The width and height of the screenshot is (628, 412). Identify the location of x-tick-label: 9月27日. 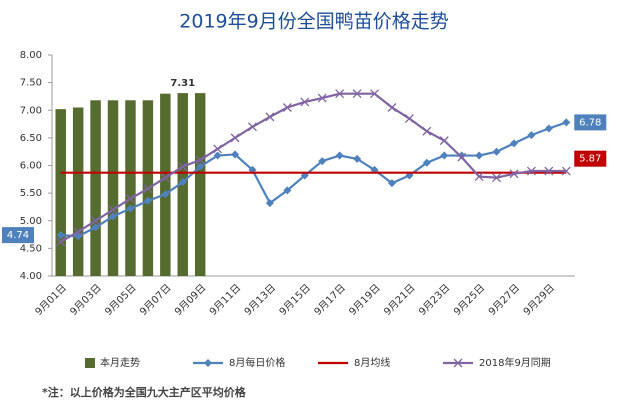
(504, 300).